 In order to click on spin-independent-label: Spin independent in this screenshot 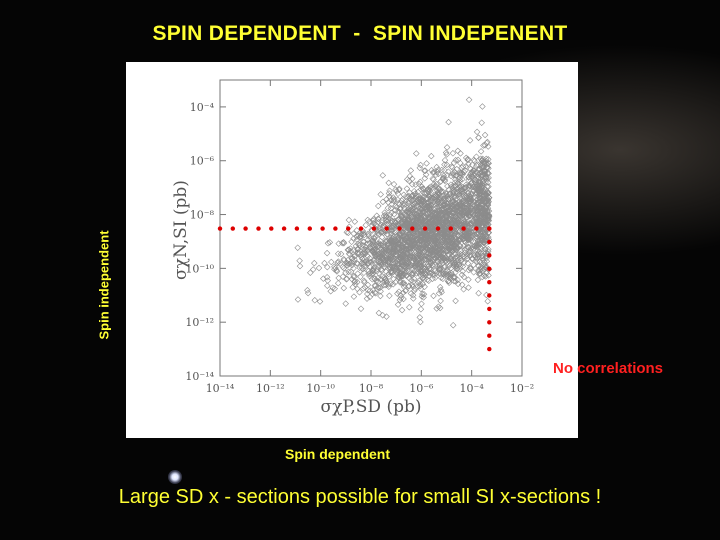, I will do `click(104, 285)`.